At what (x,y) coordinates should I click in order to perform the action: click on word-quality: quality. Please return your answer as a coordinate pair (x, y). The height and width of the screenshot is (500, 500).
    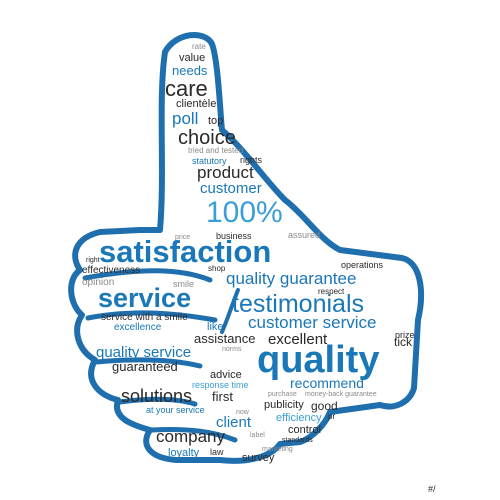
    Looking at the image, I should click on (318, 360).